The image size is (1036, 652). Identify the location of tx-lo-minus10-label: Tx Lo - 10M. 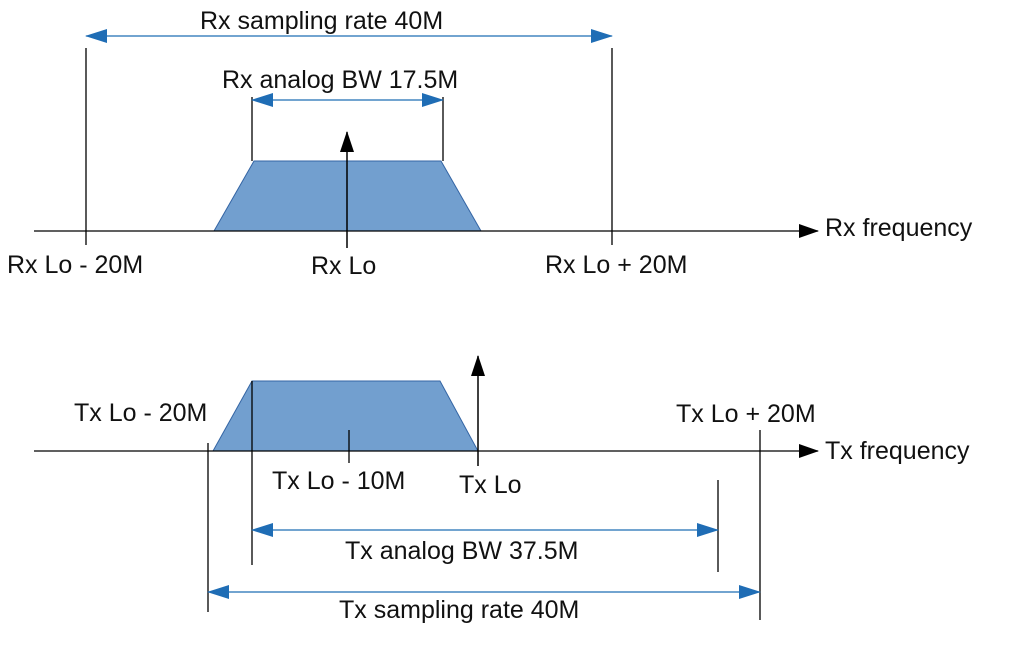
(338, 481).